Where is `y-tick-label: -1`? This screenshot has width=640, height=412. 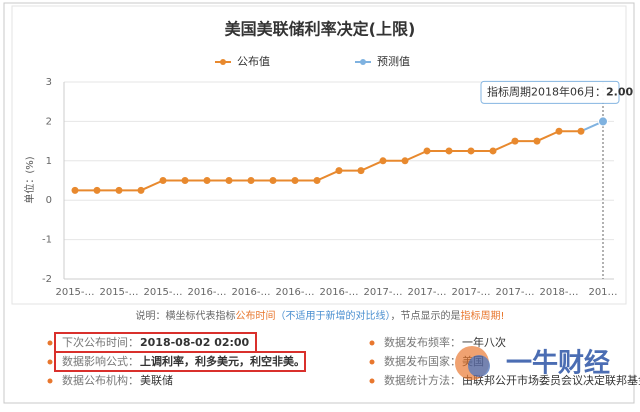 y-tick-label: -1 is located at coordinates (47, 240).